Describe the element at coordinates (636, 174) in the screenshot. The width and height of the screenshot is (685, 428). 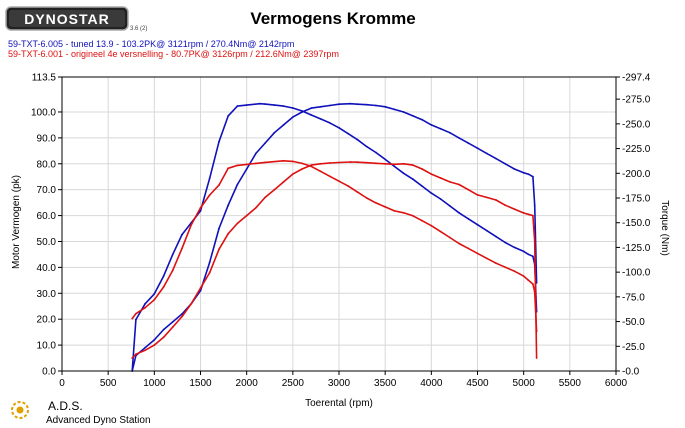
I see `y2-tick-label: -200.0` at that location.